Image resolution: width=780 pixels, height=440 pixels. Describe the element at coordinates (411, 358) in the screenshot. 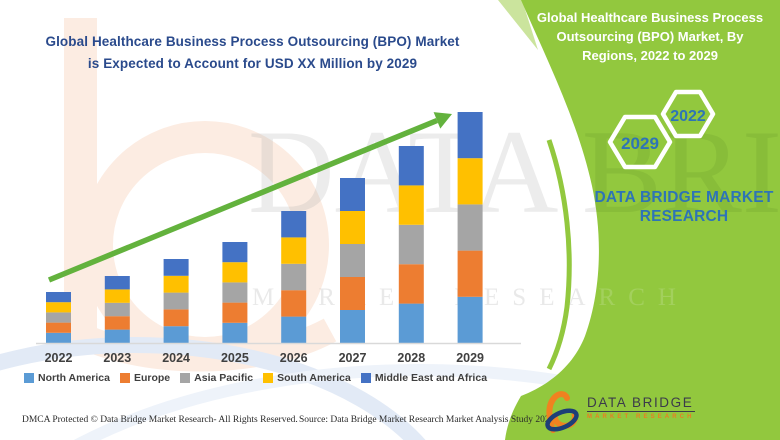

I see `x-axis-label-2028: 2028` at that location.